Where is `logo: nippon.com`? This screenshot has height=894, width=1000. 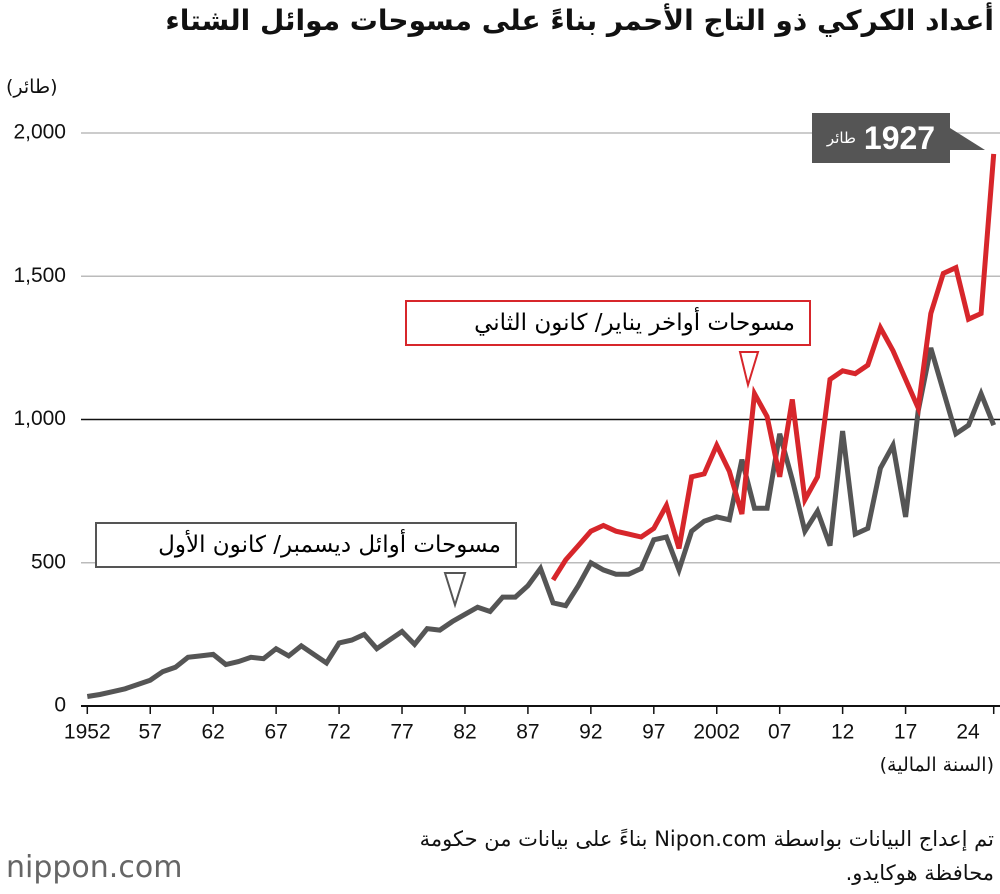
logo: nippon.com is located at coordinates (94, 867).